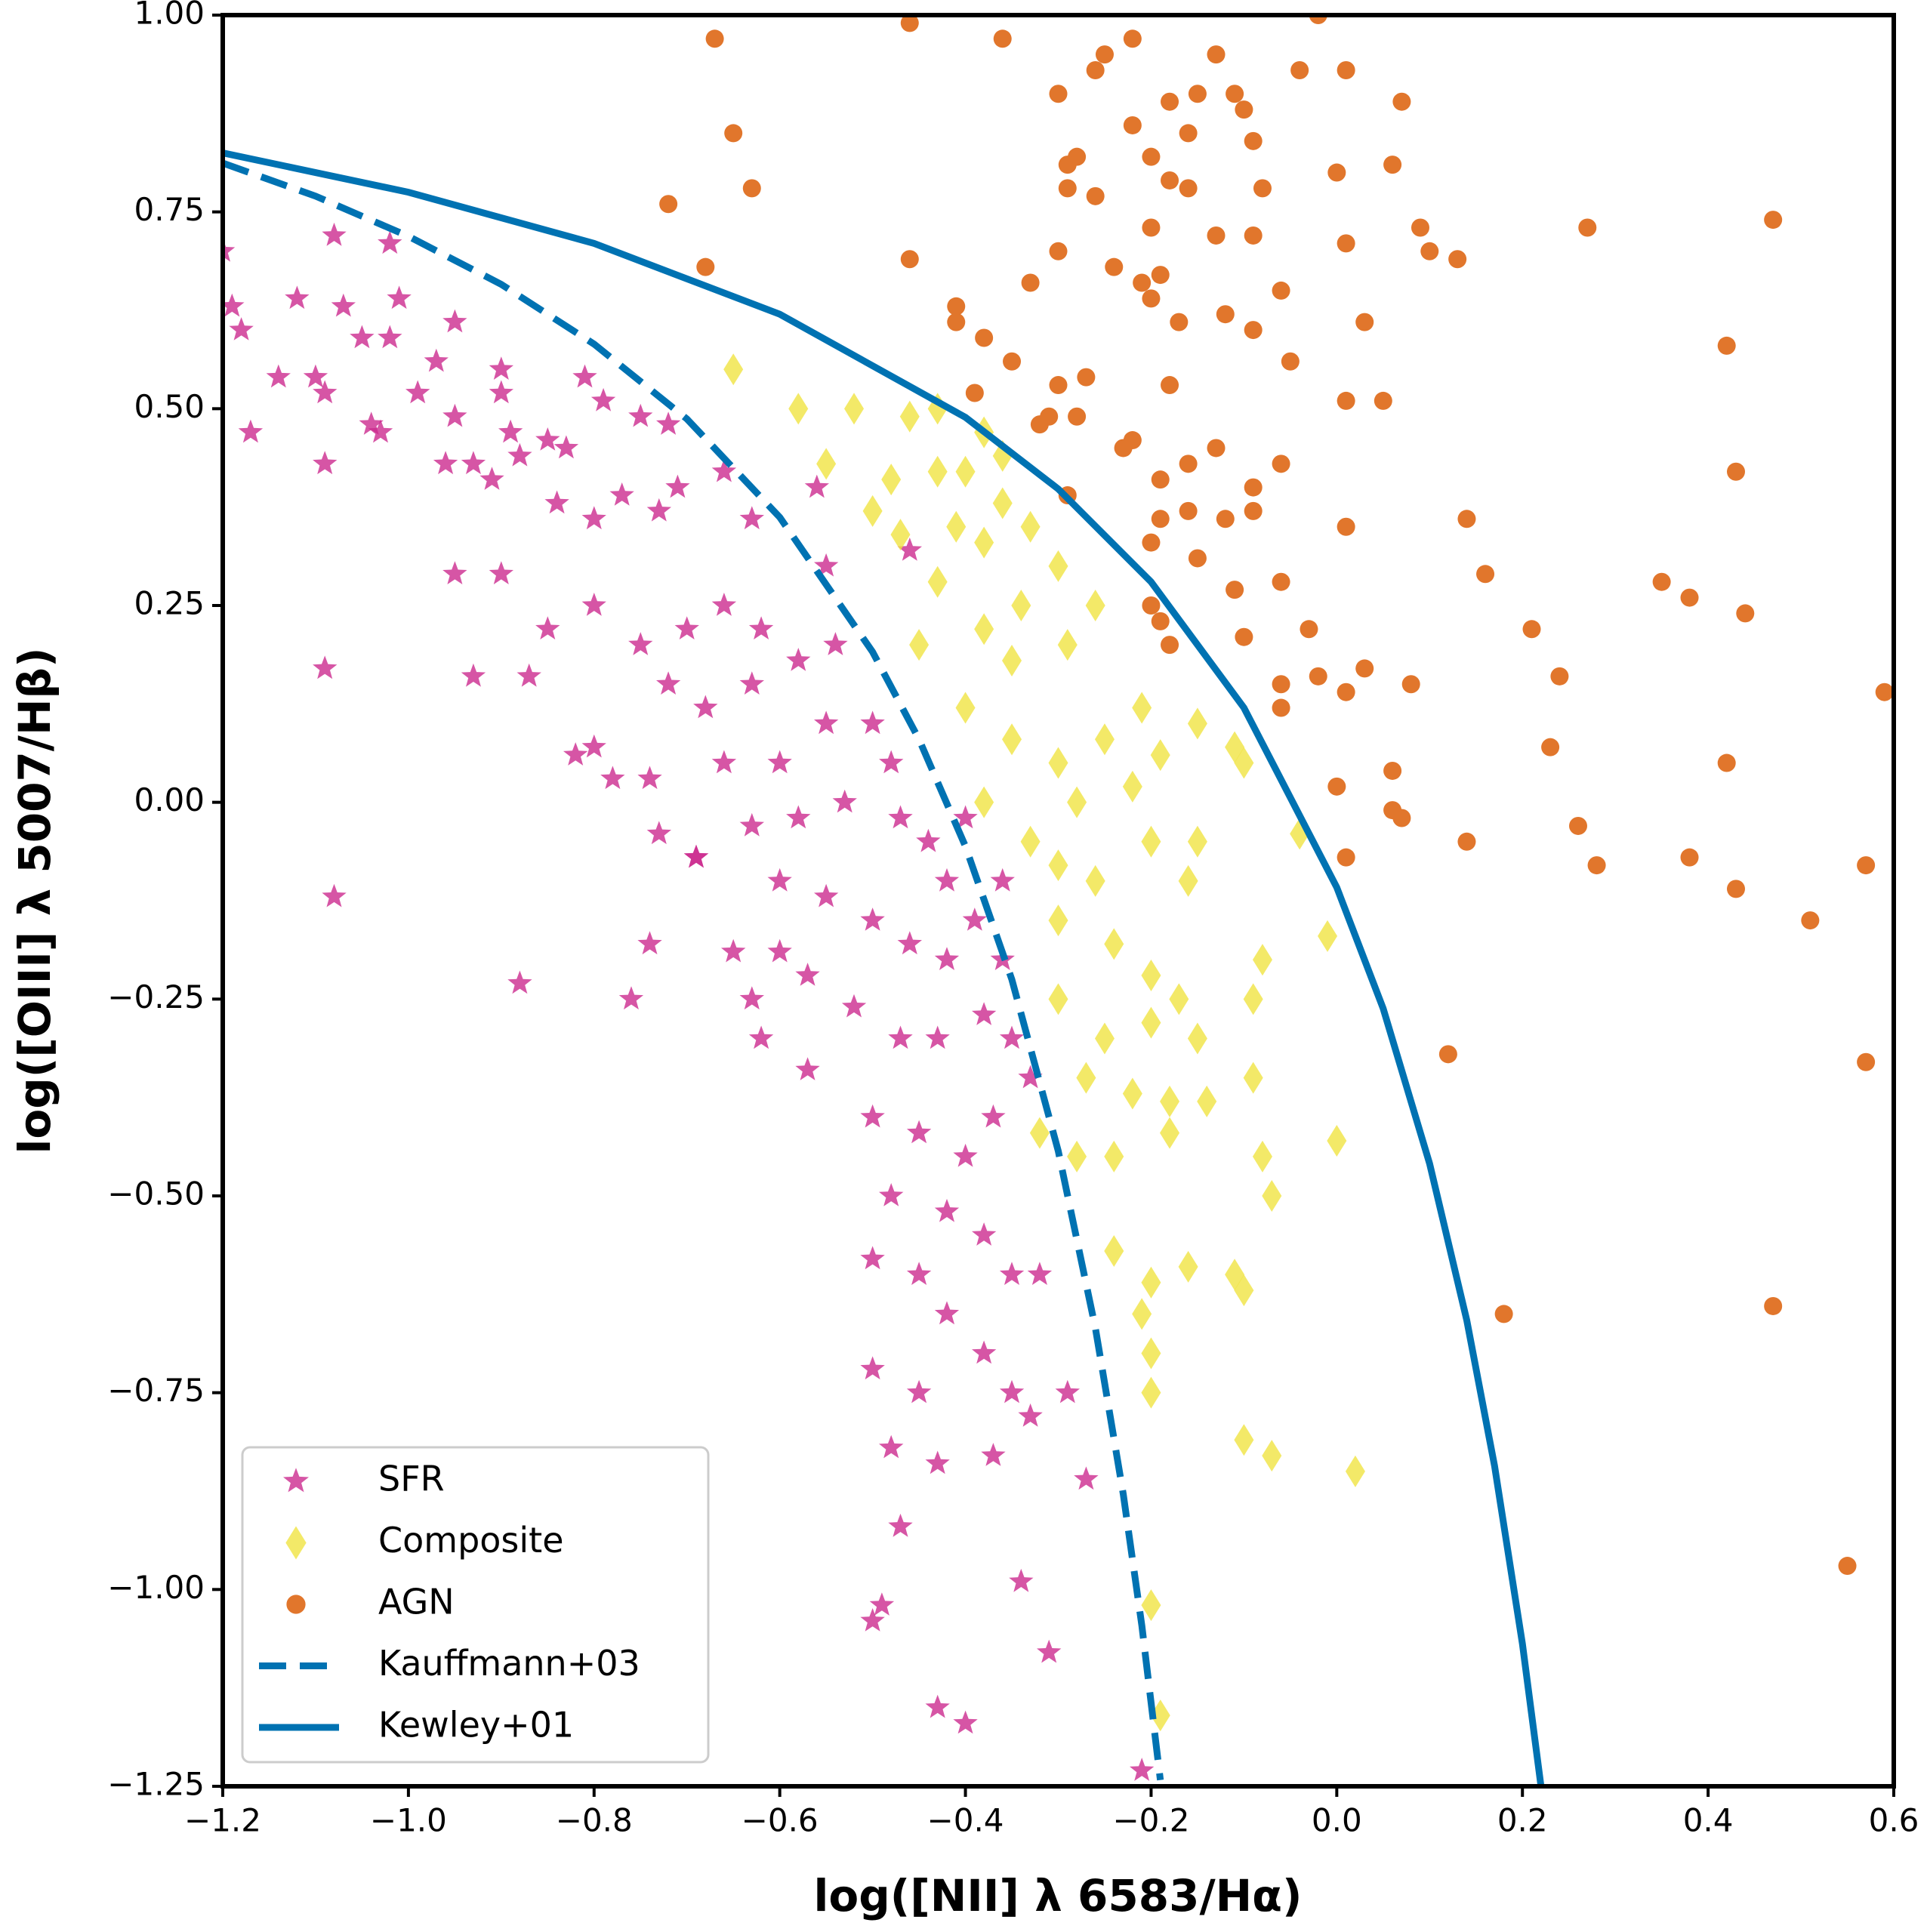 Image resolution: width=1927 pixels, height=1932 pixels. What do you see at coordinates (156, 997) in the screenshot?
I see `y-tick-label: −0.25` at bounding box center [156, 997].